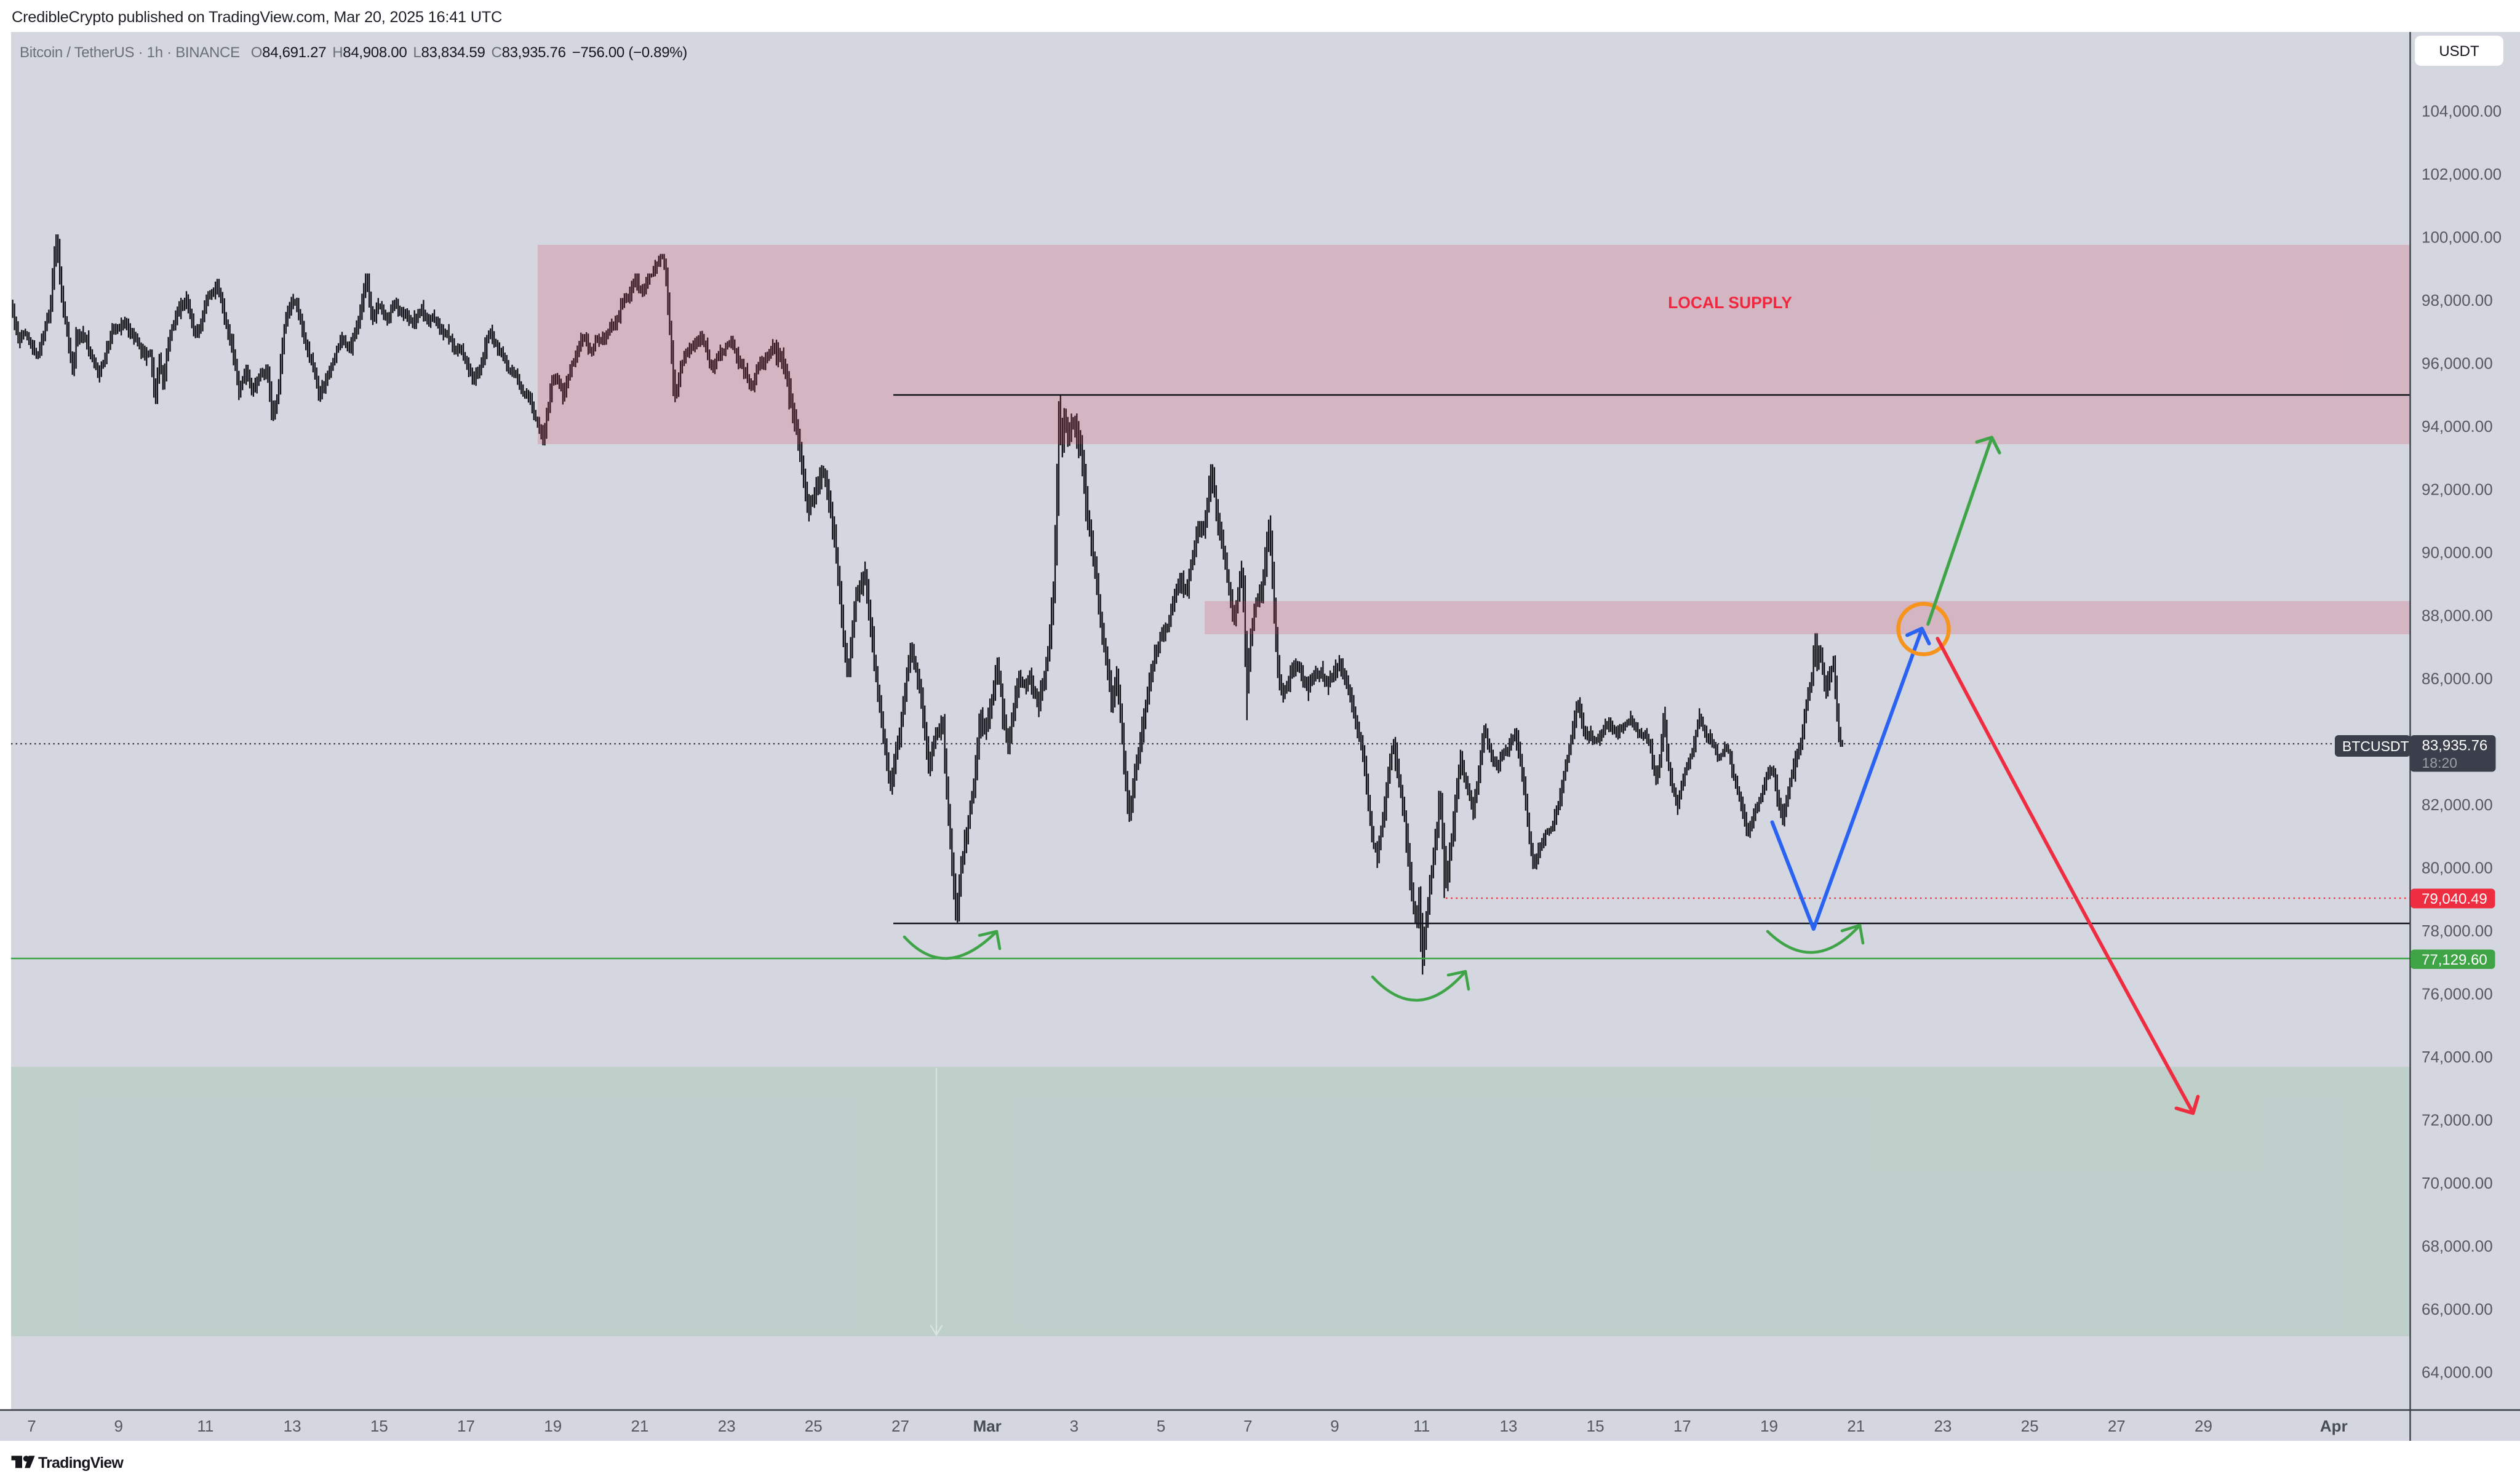 The height and width of the screenshot is (1482, 2520). Describe the element at coordinates (2440, 763) in the screenshot. I see `svg-text: 18:20` at that location.